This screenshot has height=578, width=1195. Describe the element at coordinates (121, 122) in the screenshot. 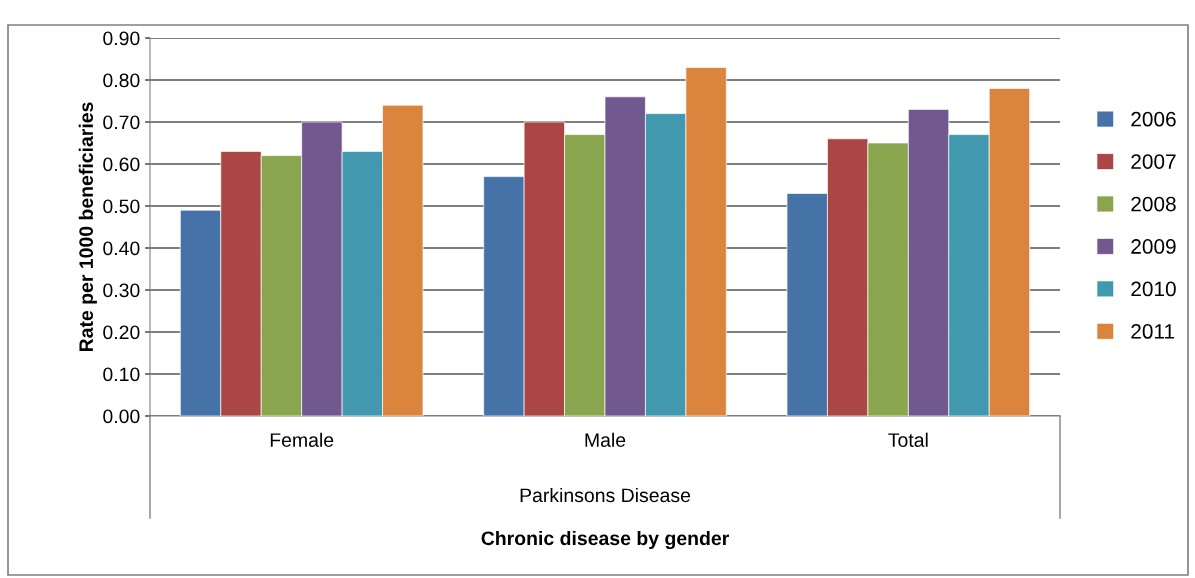

I see `y-tick-label: 0.70` at that location.